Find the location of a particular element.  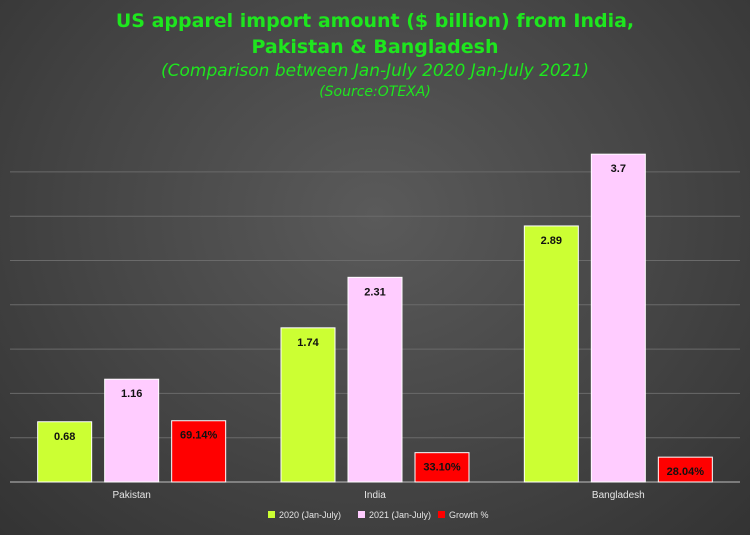

data-label: 0.68 is located at coordinates (64, 437).